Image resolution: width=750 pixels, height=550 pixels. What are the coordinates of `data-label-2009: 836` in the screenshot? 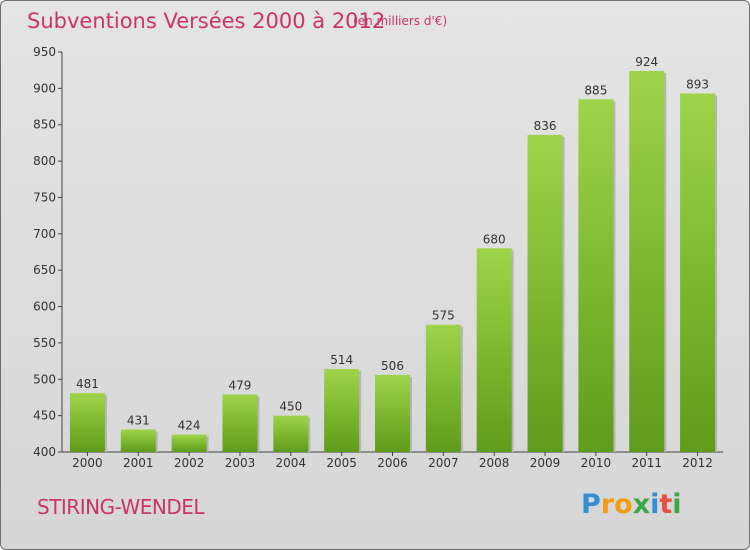 It's located at (545, 126).